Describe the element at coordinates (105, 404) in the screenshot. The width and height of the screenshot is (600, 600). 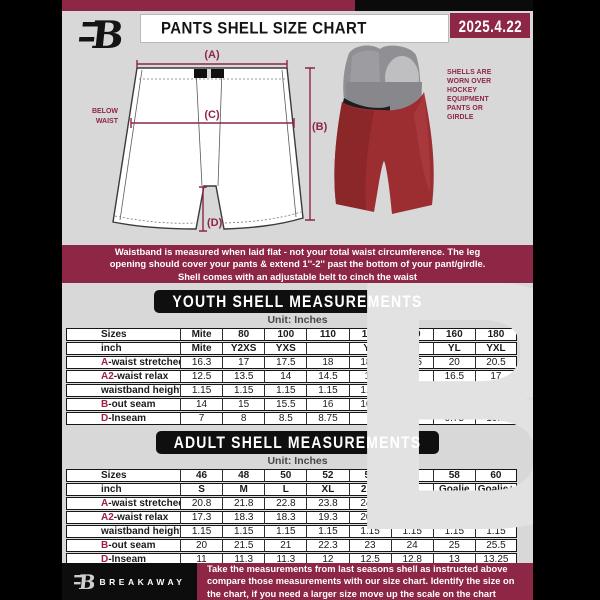
I see `measure-letter: B` at that location.